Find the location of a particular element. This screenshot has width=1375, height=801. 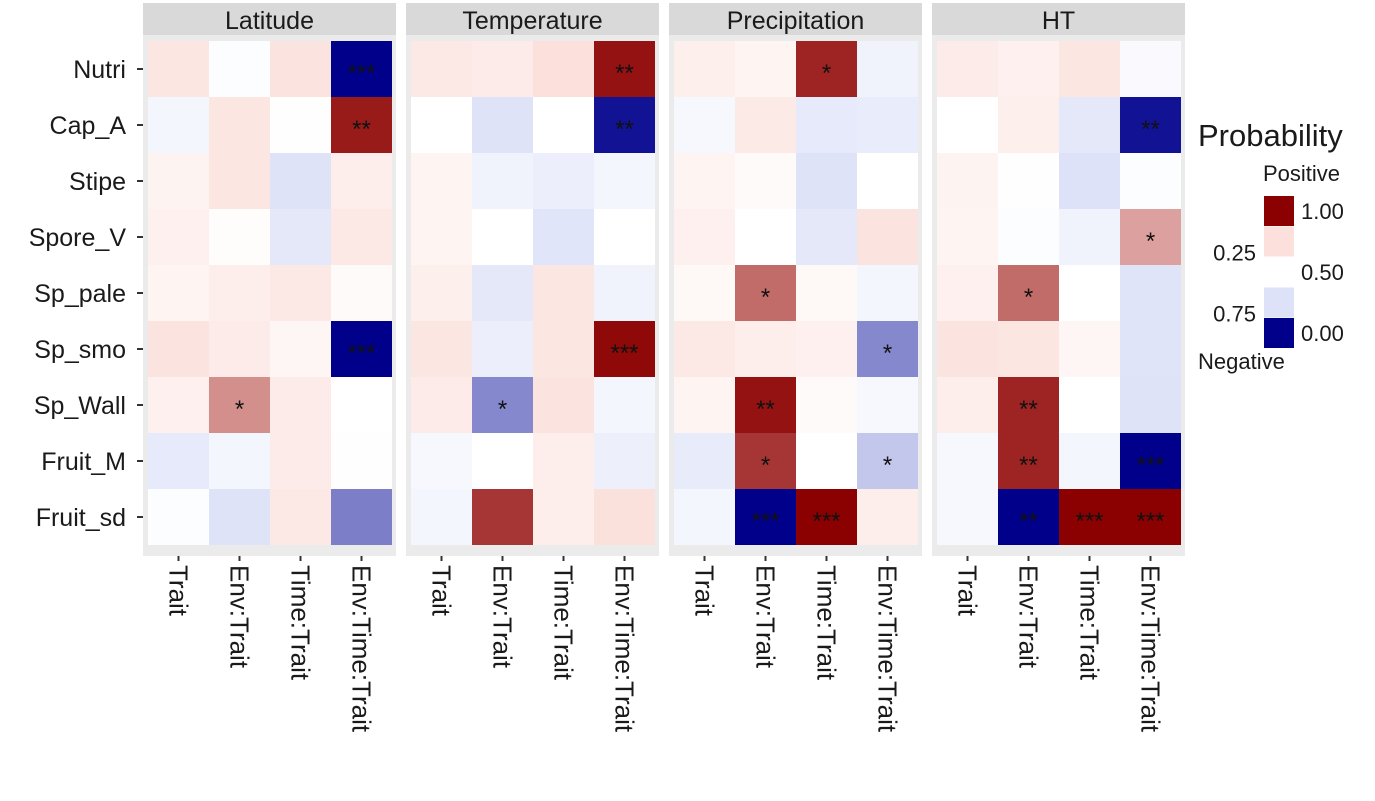

y-tick-label: Fruit_M is located at coordinates (83, 462).